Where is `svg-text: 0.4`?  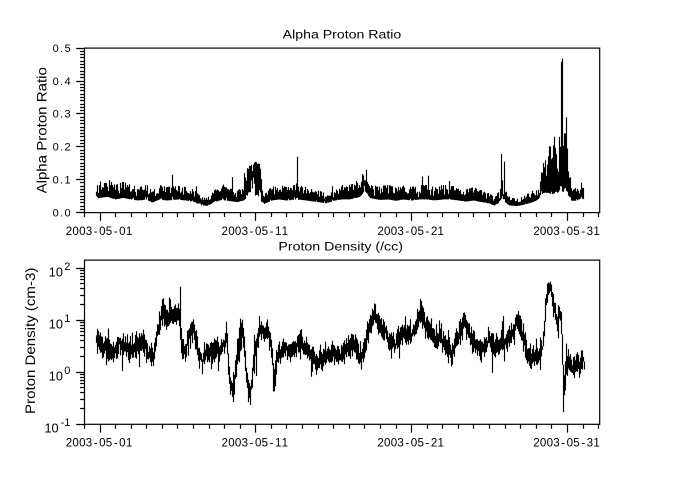
svg-text: 0.4 is located at coordinates (62, 82).